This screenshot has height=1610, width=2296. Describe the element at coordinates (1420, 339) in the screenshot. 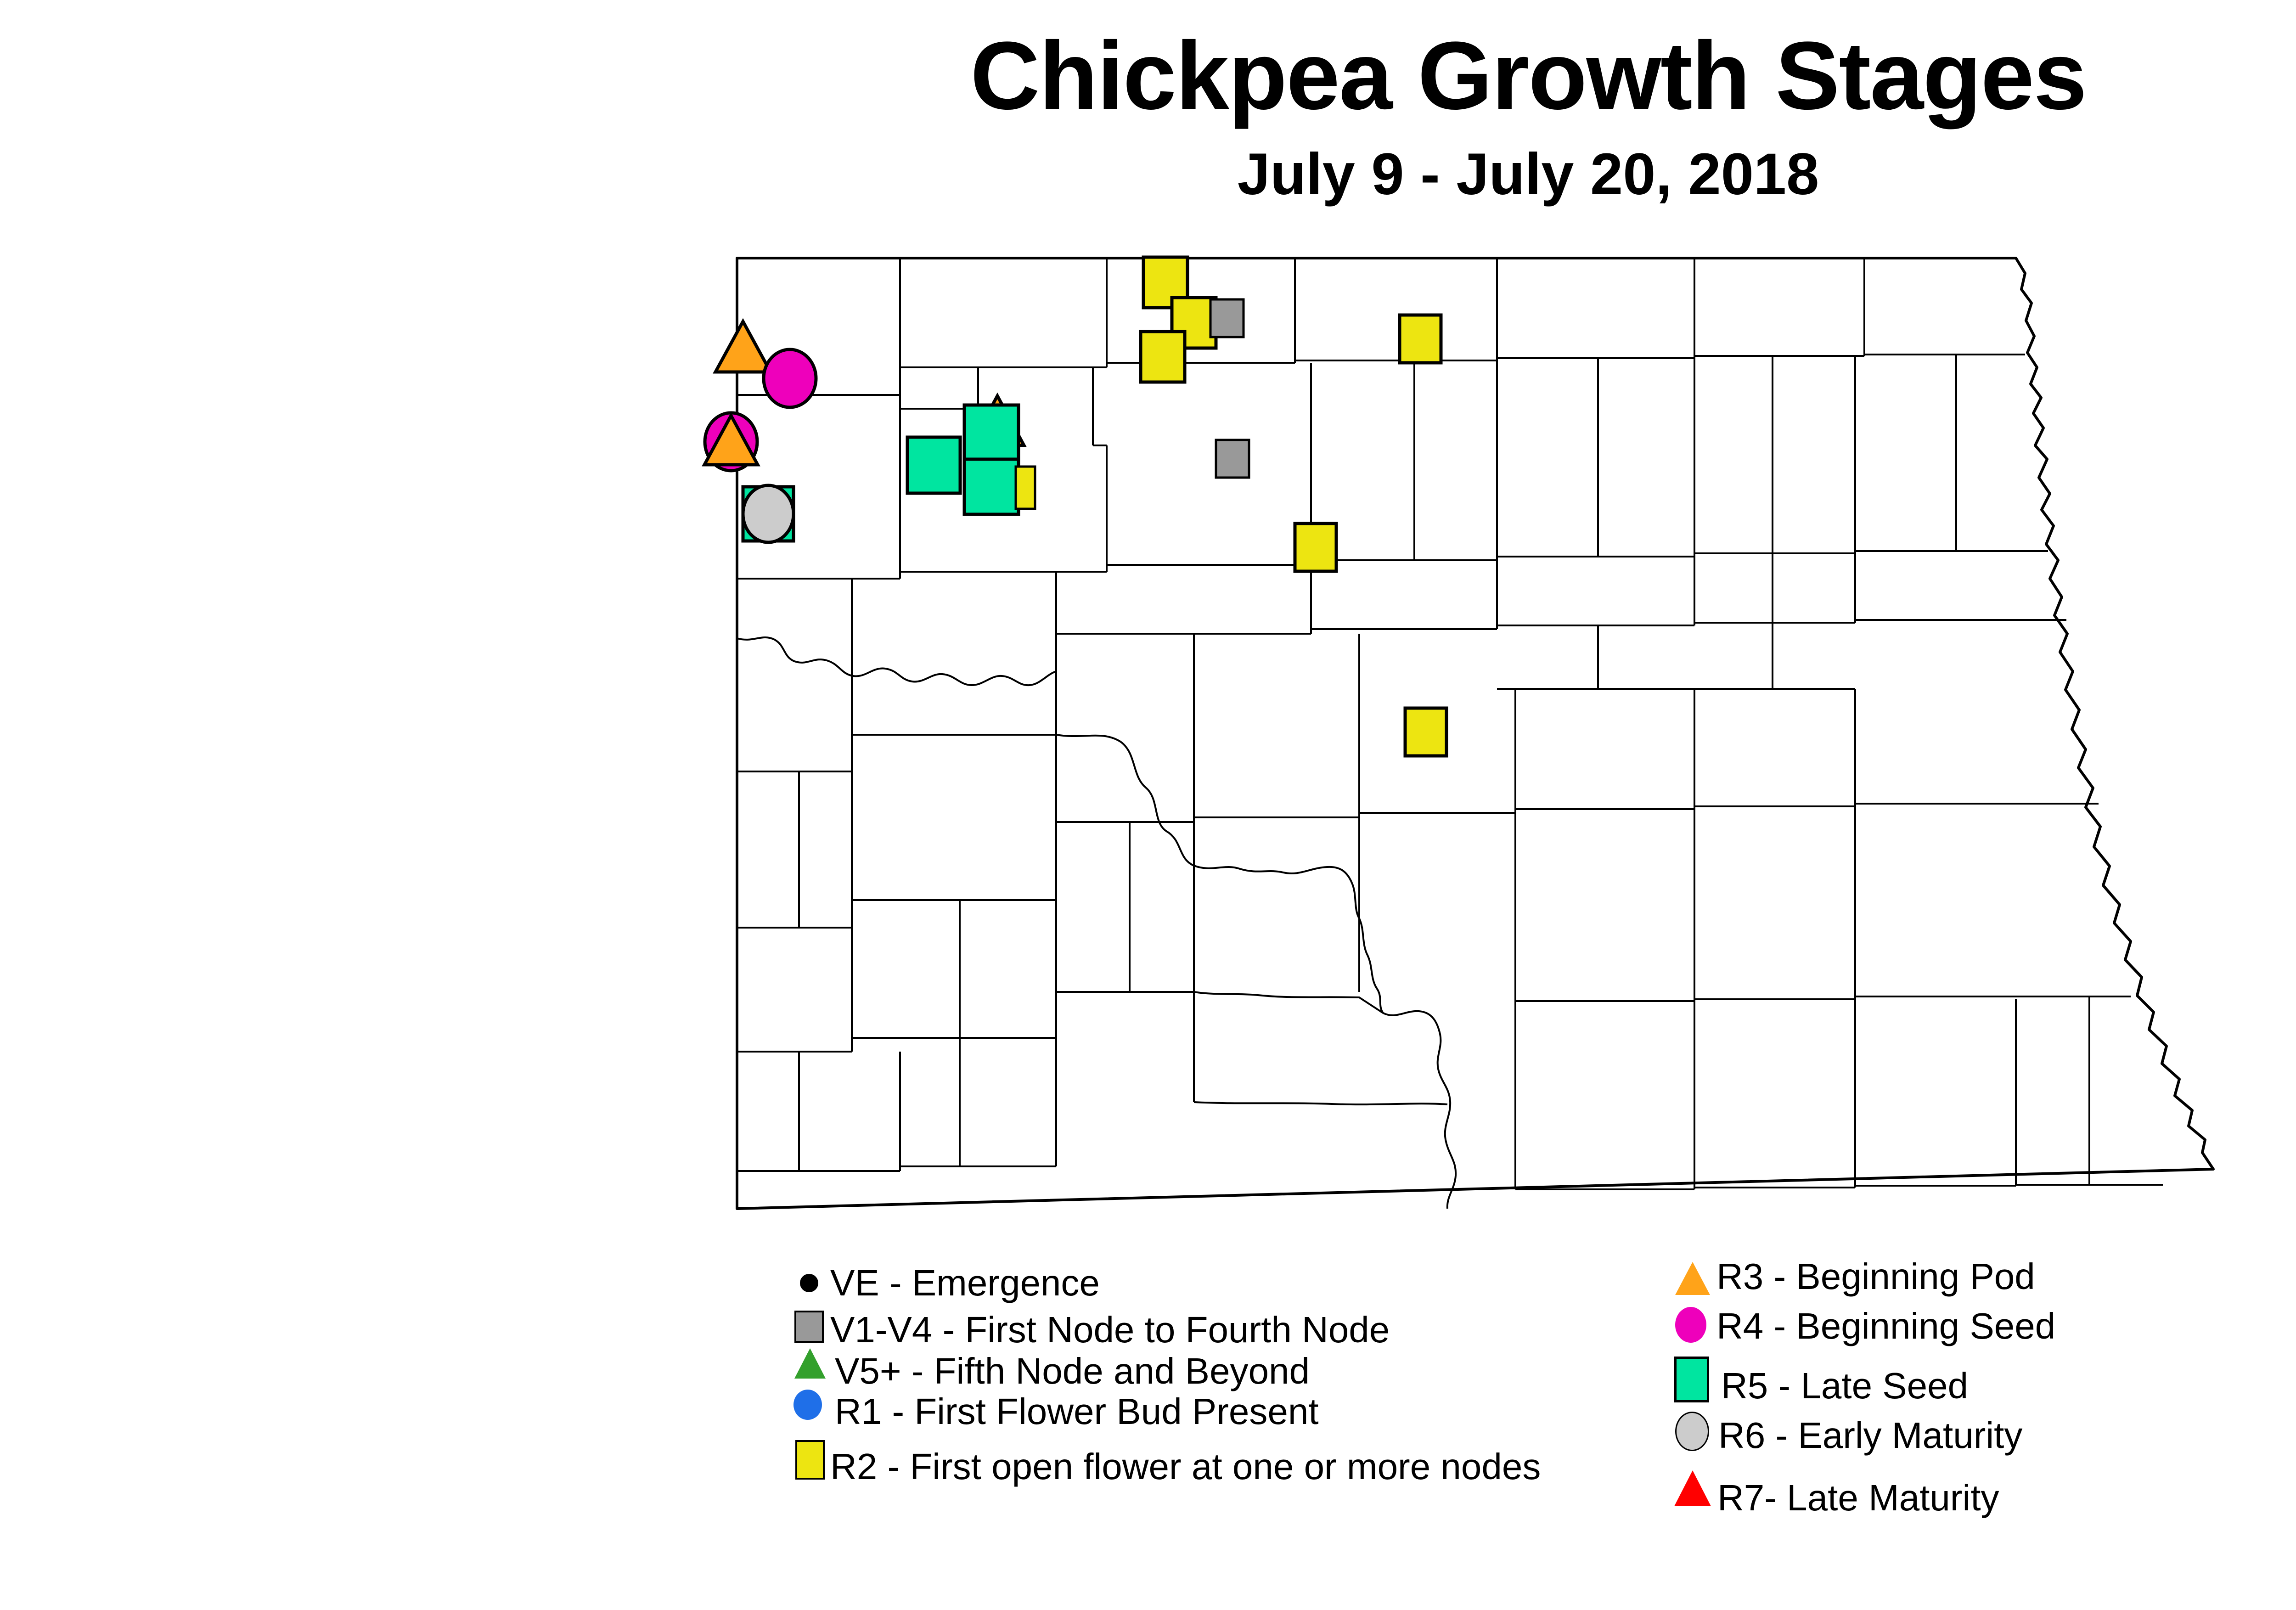

I see `marker-r2-rolette` at that location.